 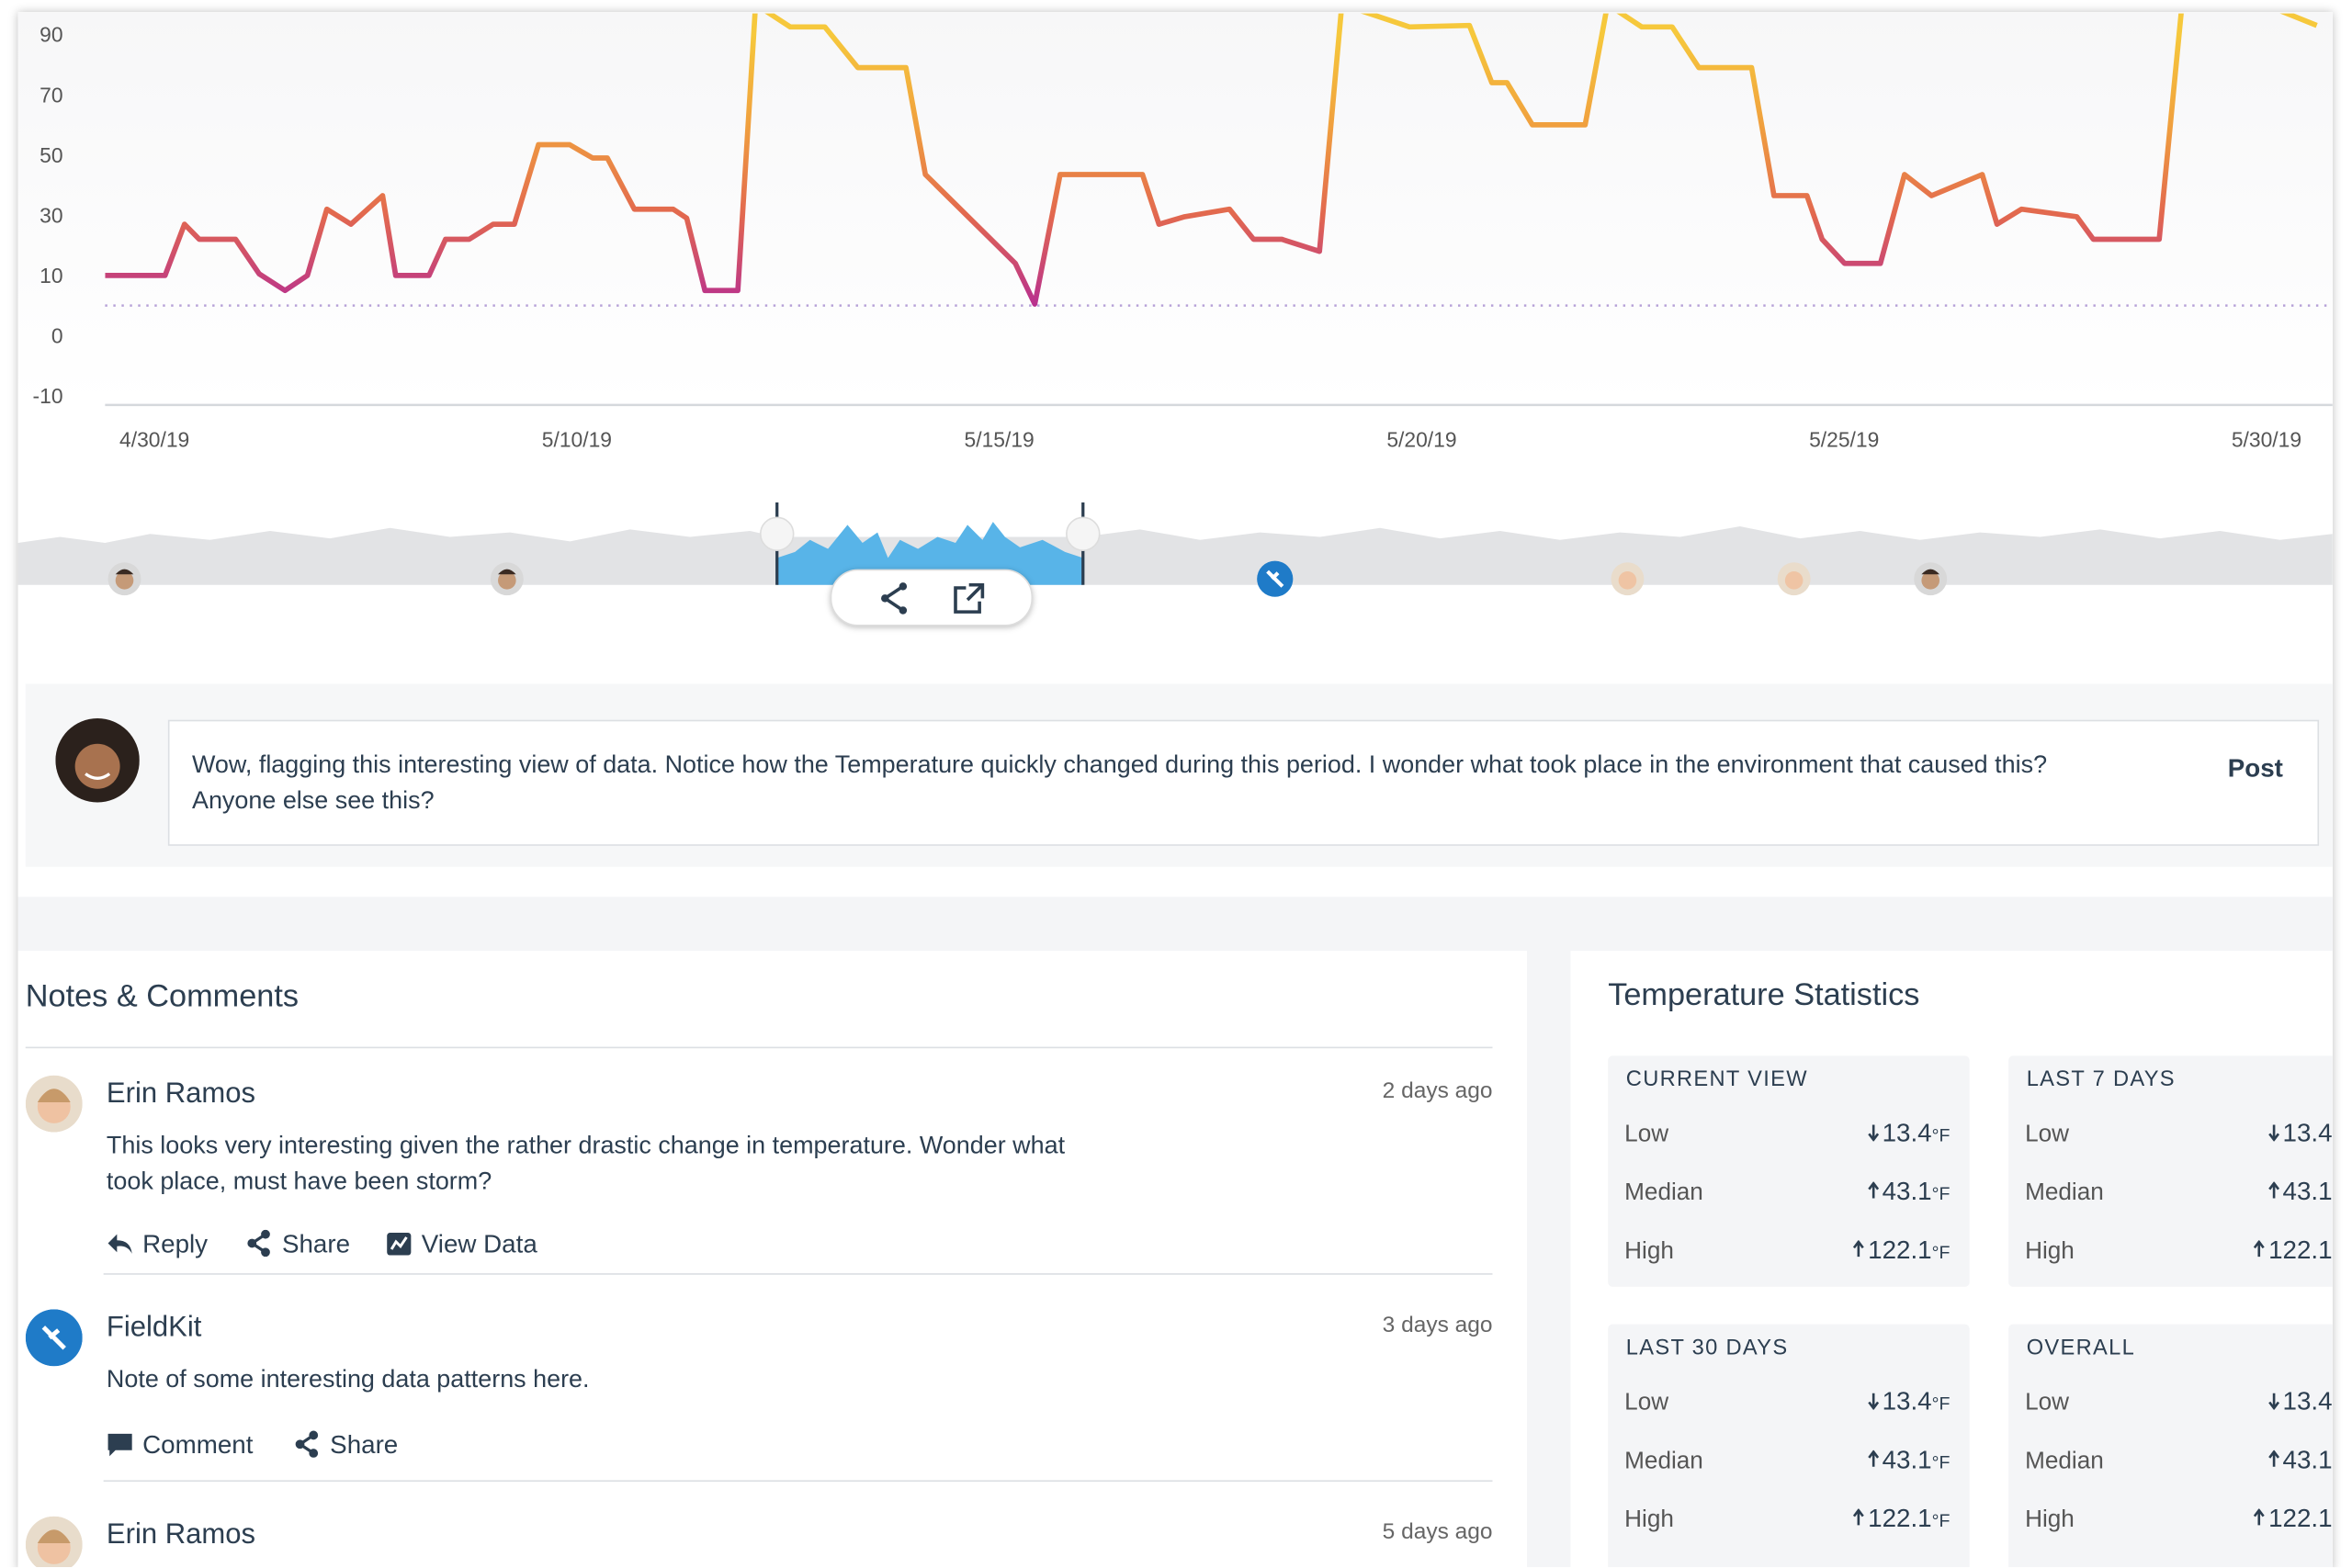 I want to click on action-button: View Data, so click(x=461, y=1245).